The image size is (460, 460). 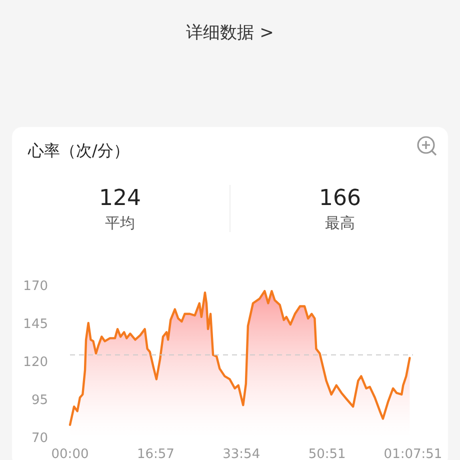 What do you see at coordinates (120, 198) in the screenshot?
I see `annotation: 124` at bounding box center [120, 198].